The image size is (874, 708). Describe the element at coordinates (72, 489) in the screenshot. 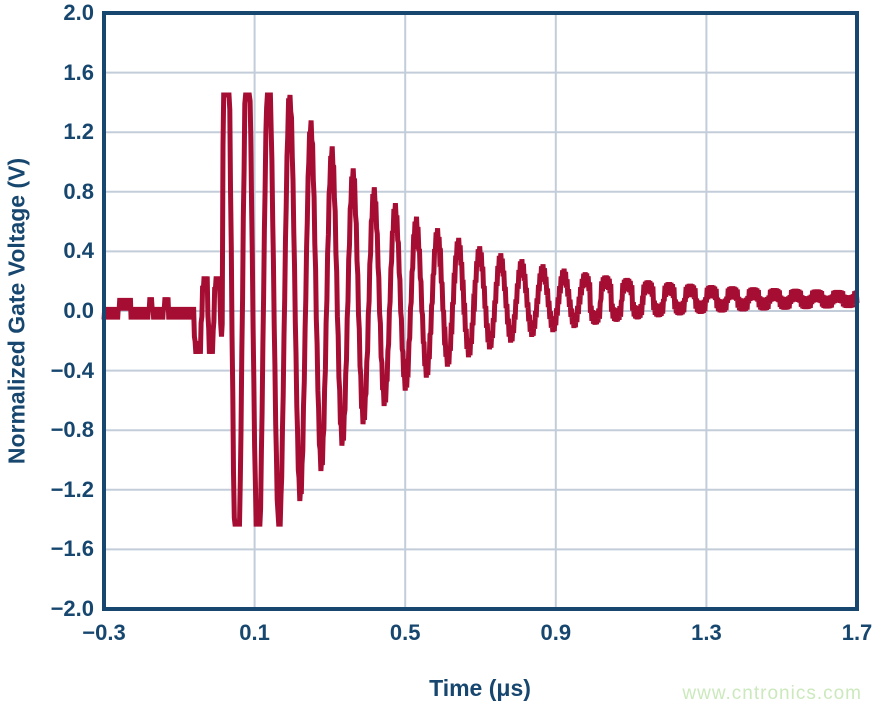

I see `y-tick-label: −1.2` at that location.